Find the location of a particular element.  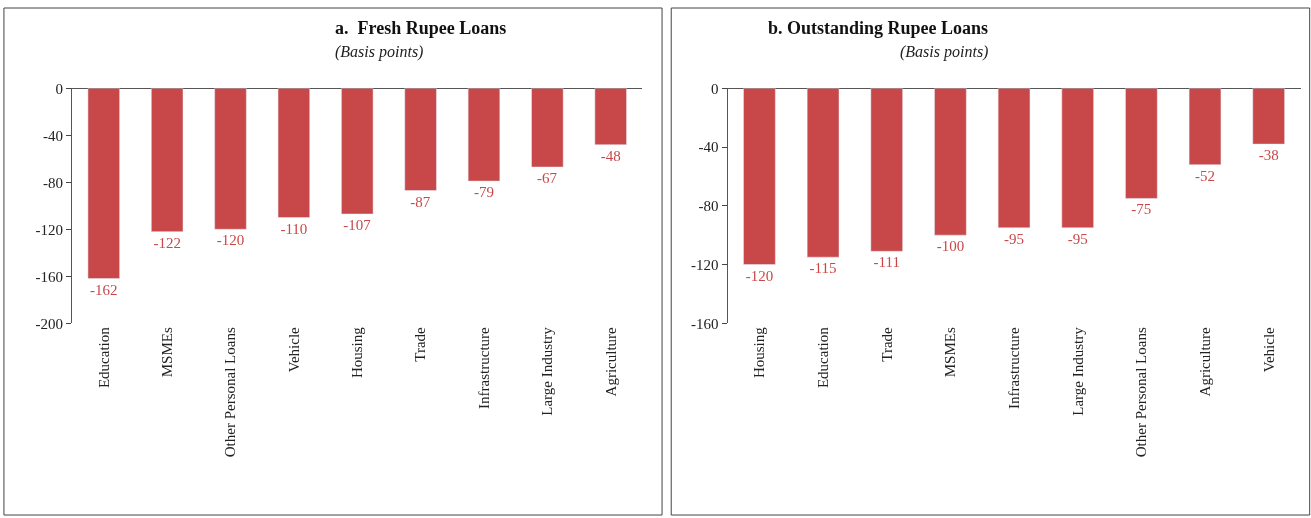

data-label: -52 is located at coordinates (1205, 175).